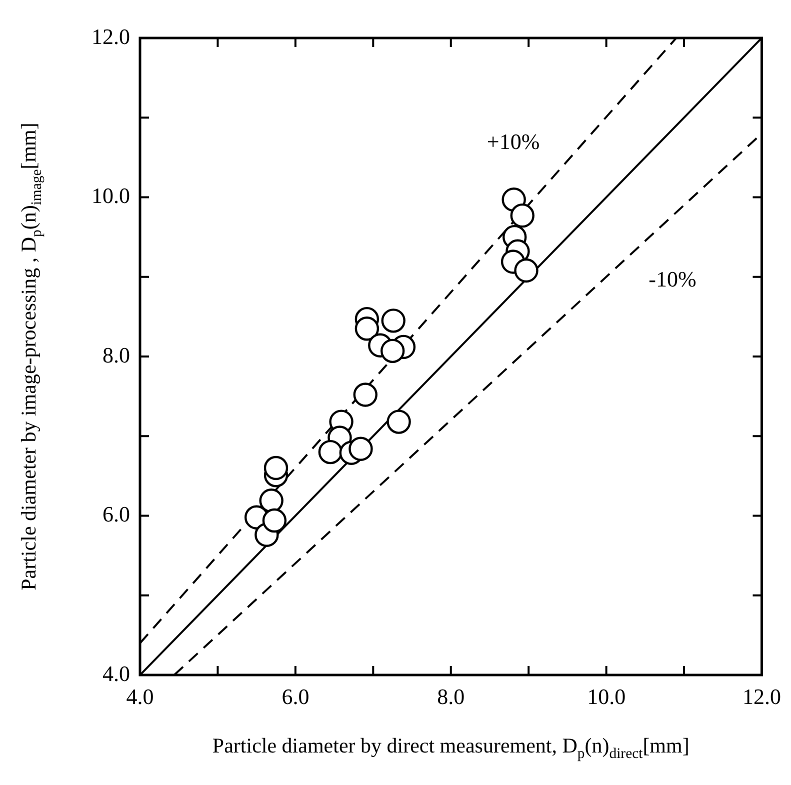  What do you see at coordinates (296, 696) in the screenshot?
I see `x-tick-label: 6.0` at bounding box center [296, 696].